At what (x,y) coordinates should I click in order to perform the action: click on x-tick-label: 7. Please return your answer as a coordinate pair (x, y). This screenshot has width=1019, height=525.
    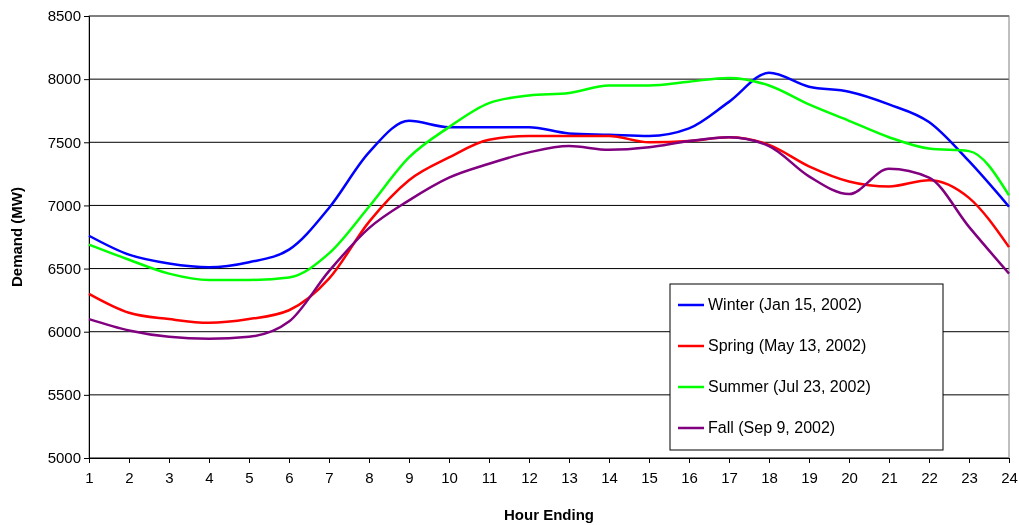
    Looking at the image, I should click on (329, 477).